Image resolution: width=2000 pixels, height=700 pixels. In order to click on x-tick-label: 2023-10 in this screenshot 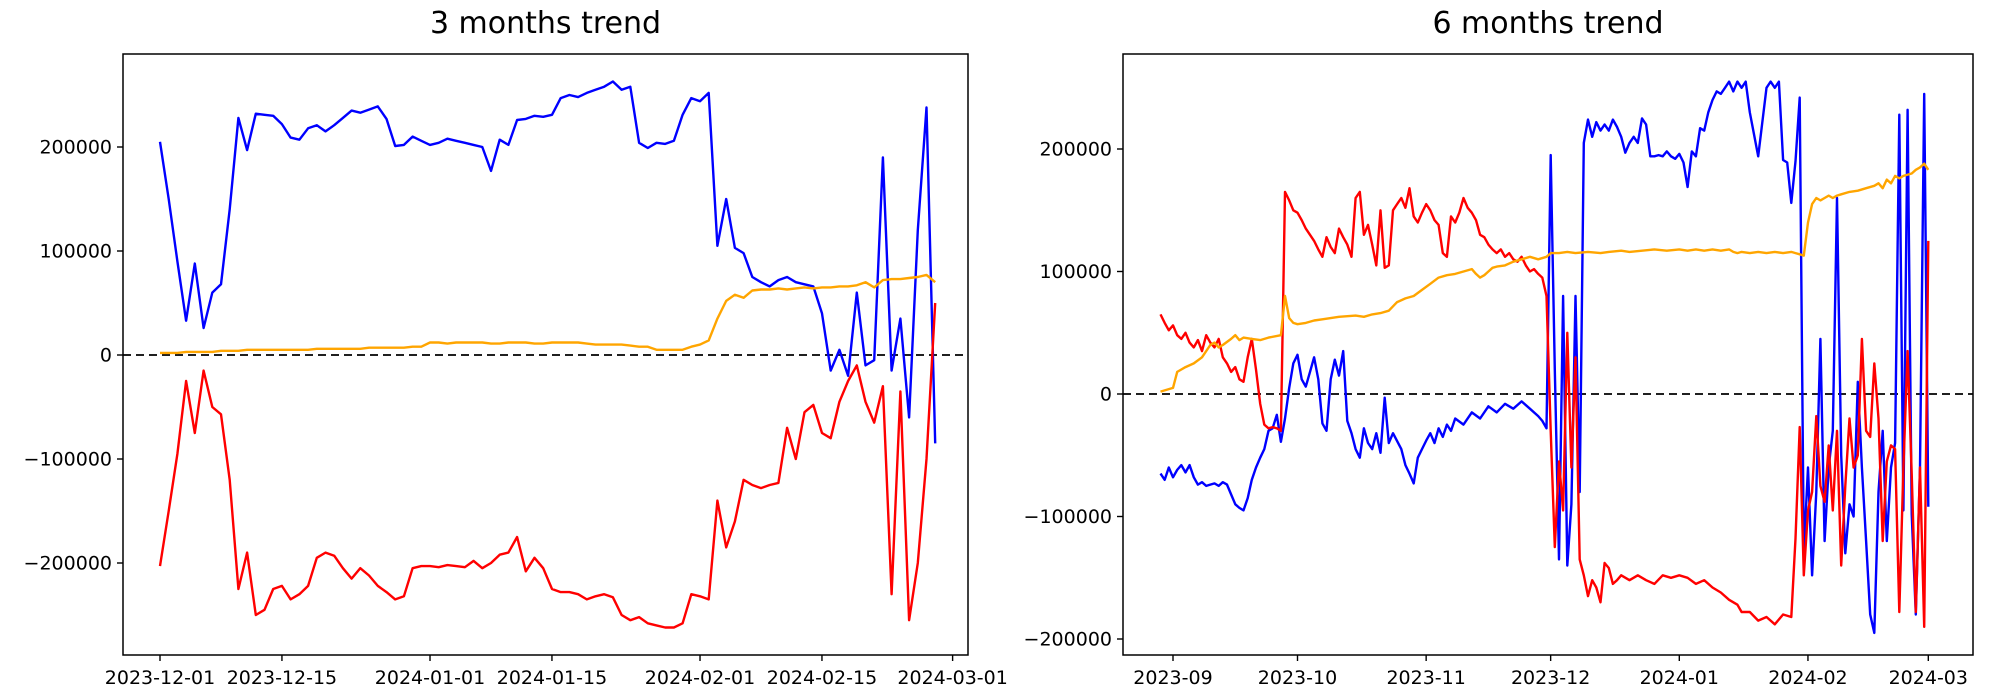, I will do `click(1297, 678)`.